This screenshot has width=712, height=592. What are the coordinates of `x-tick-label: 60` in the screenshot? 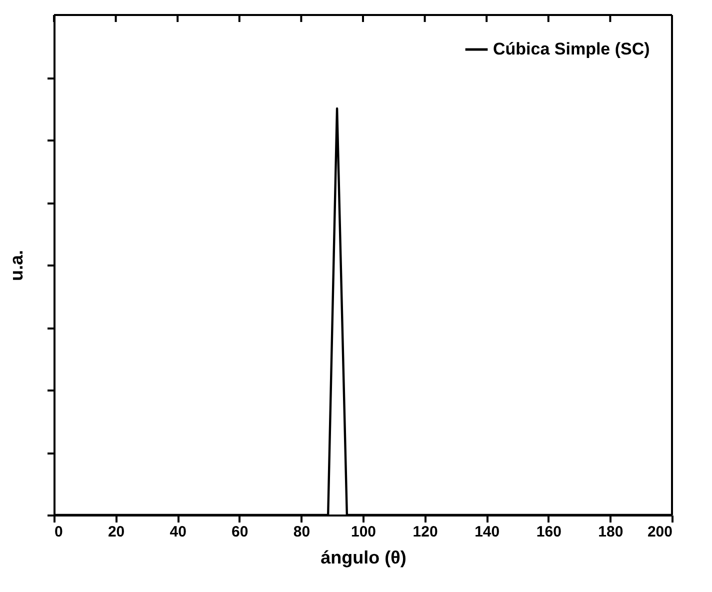 It's located at (240, 532).